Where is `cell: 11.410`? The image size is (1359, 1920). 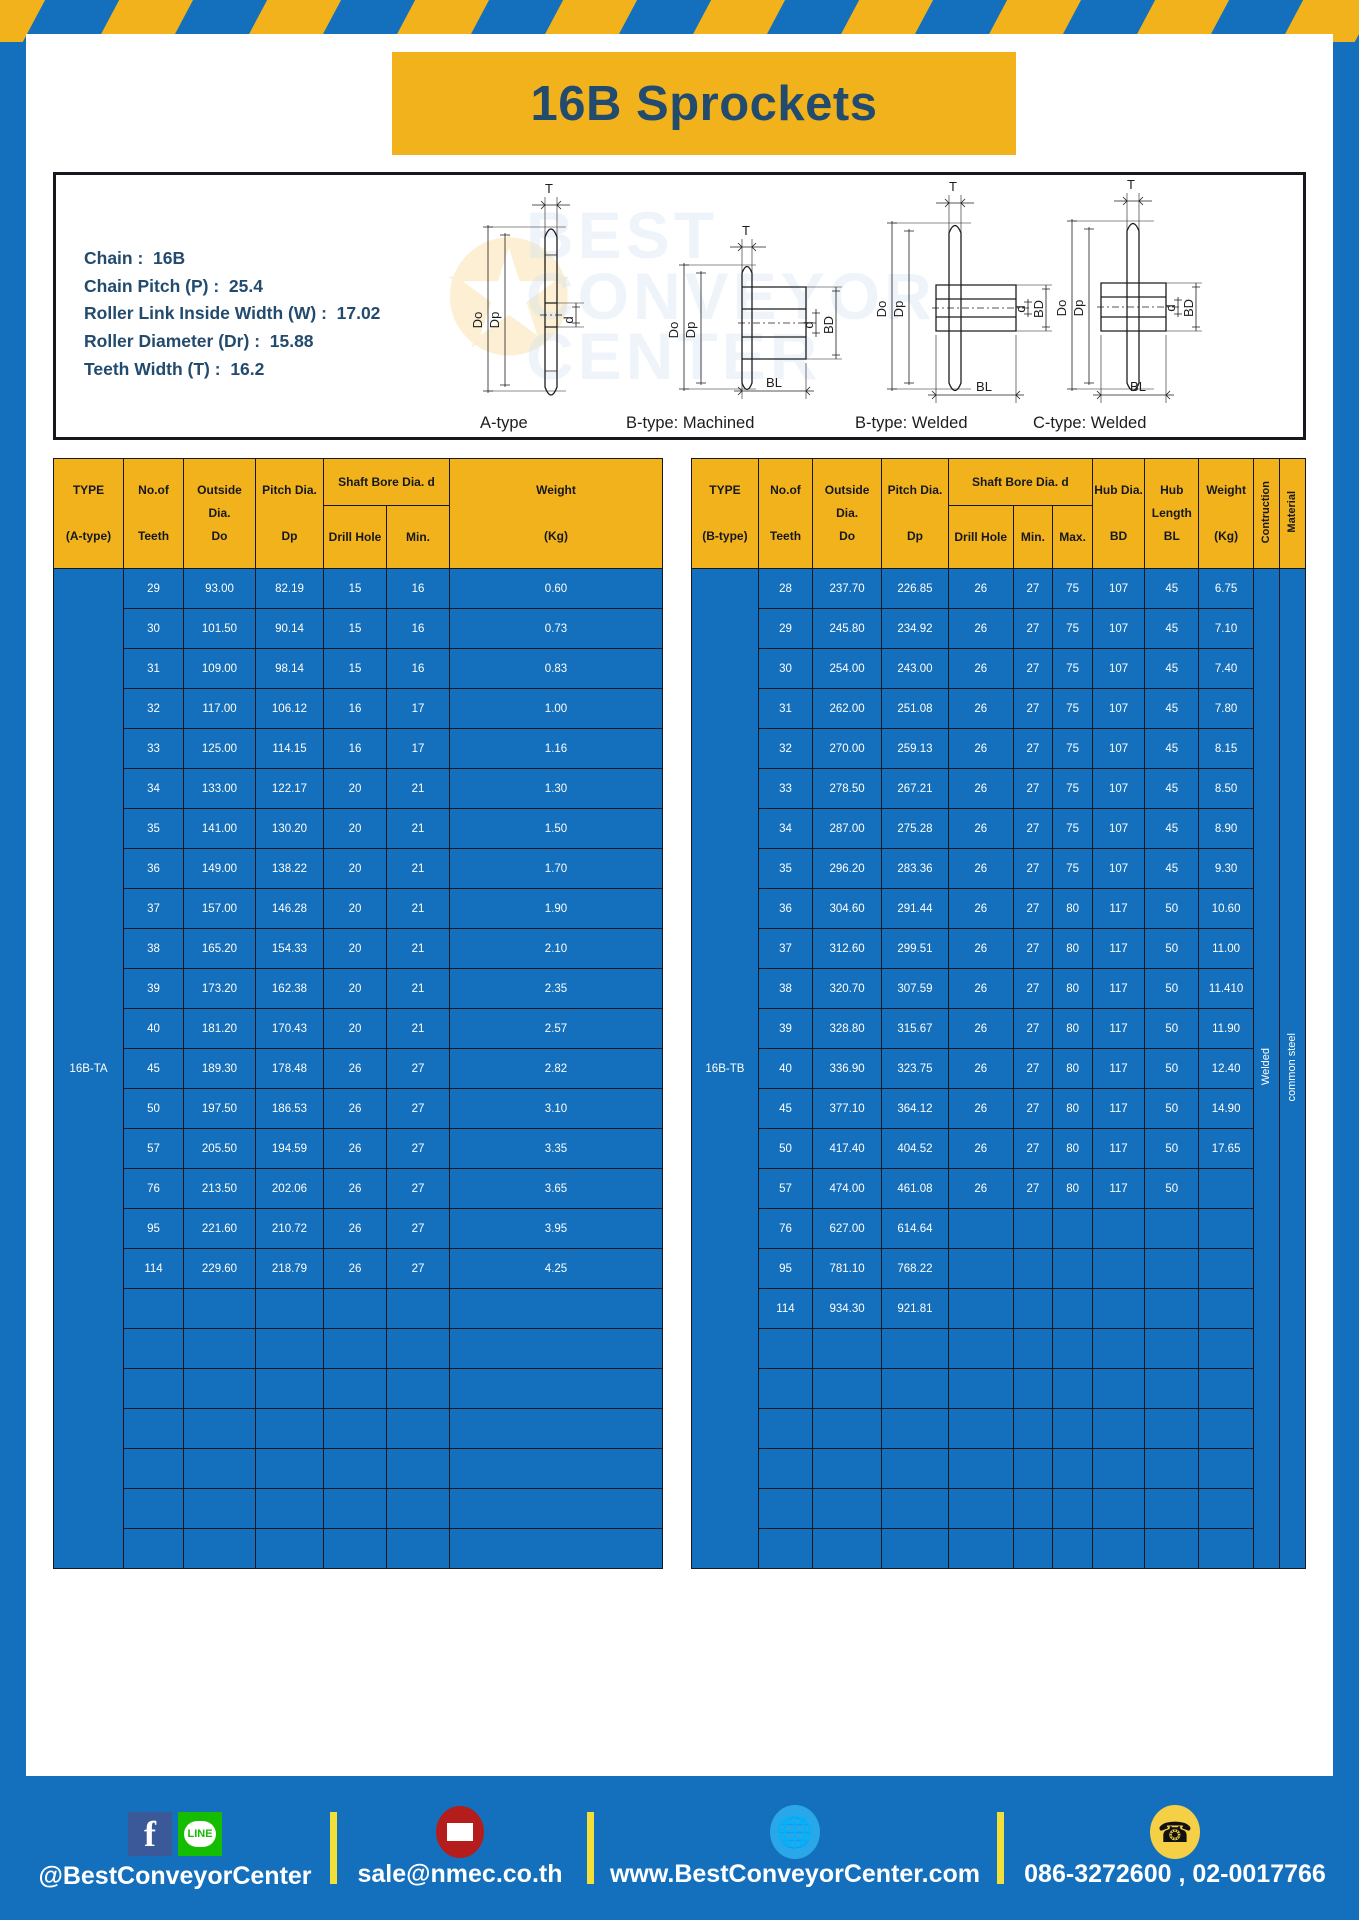
cell: 11.410 is located at coordinates (1226, 988).